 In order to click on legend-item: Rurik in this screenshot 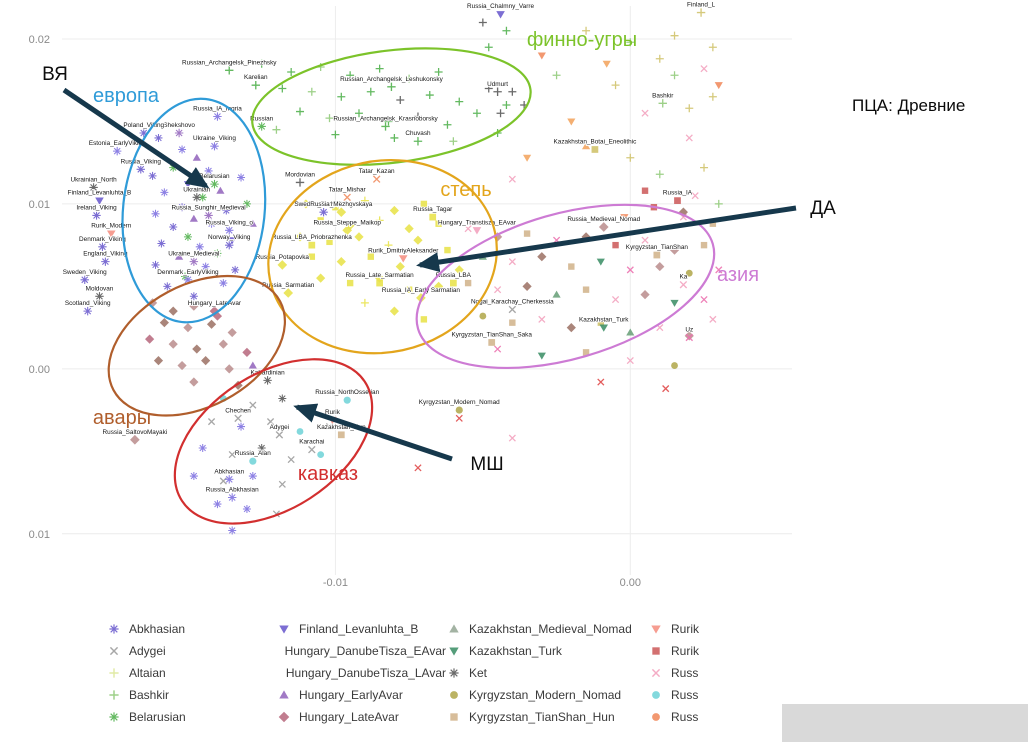, I will do `click(718, 651)`.